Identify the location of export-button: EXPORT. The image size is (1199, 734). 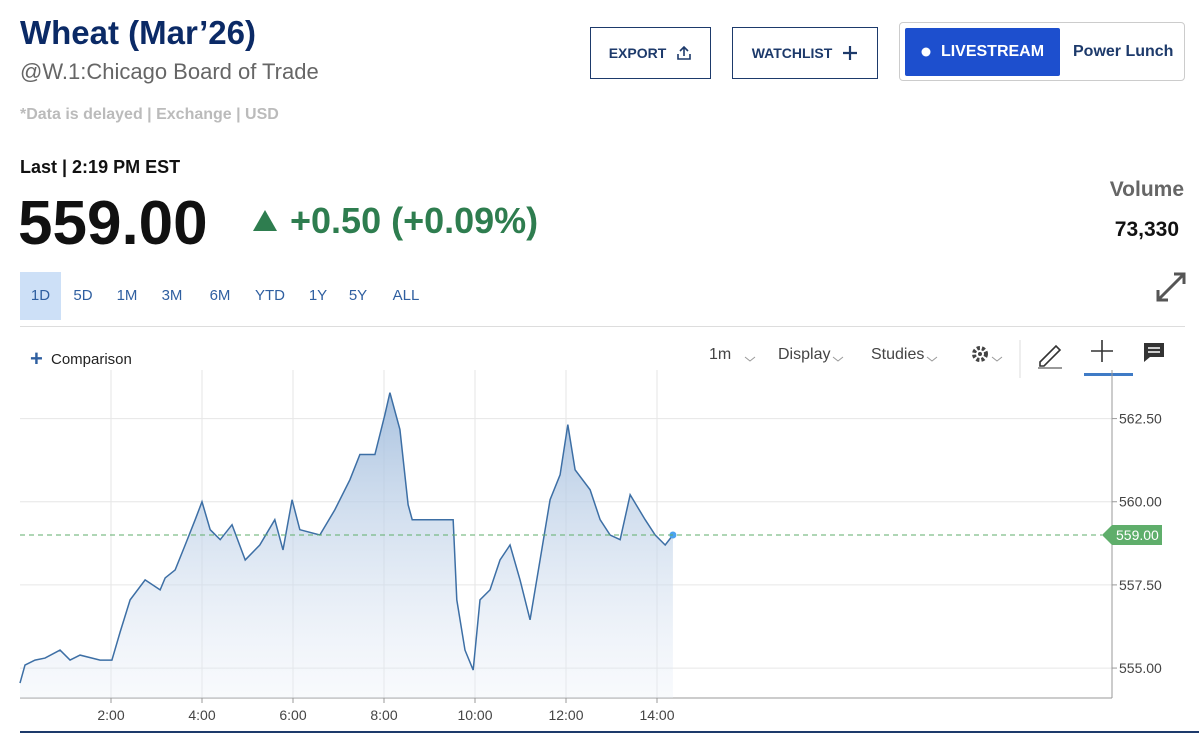
(650, 53).